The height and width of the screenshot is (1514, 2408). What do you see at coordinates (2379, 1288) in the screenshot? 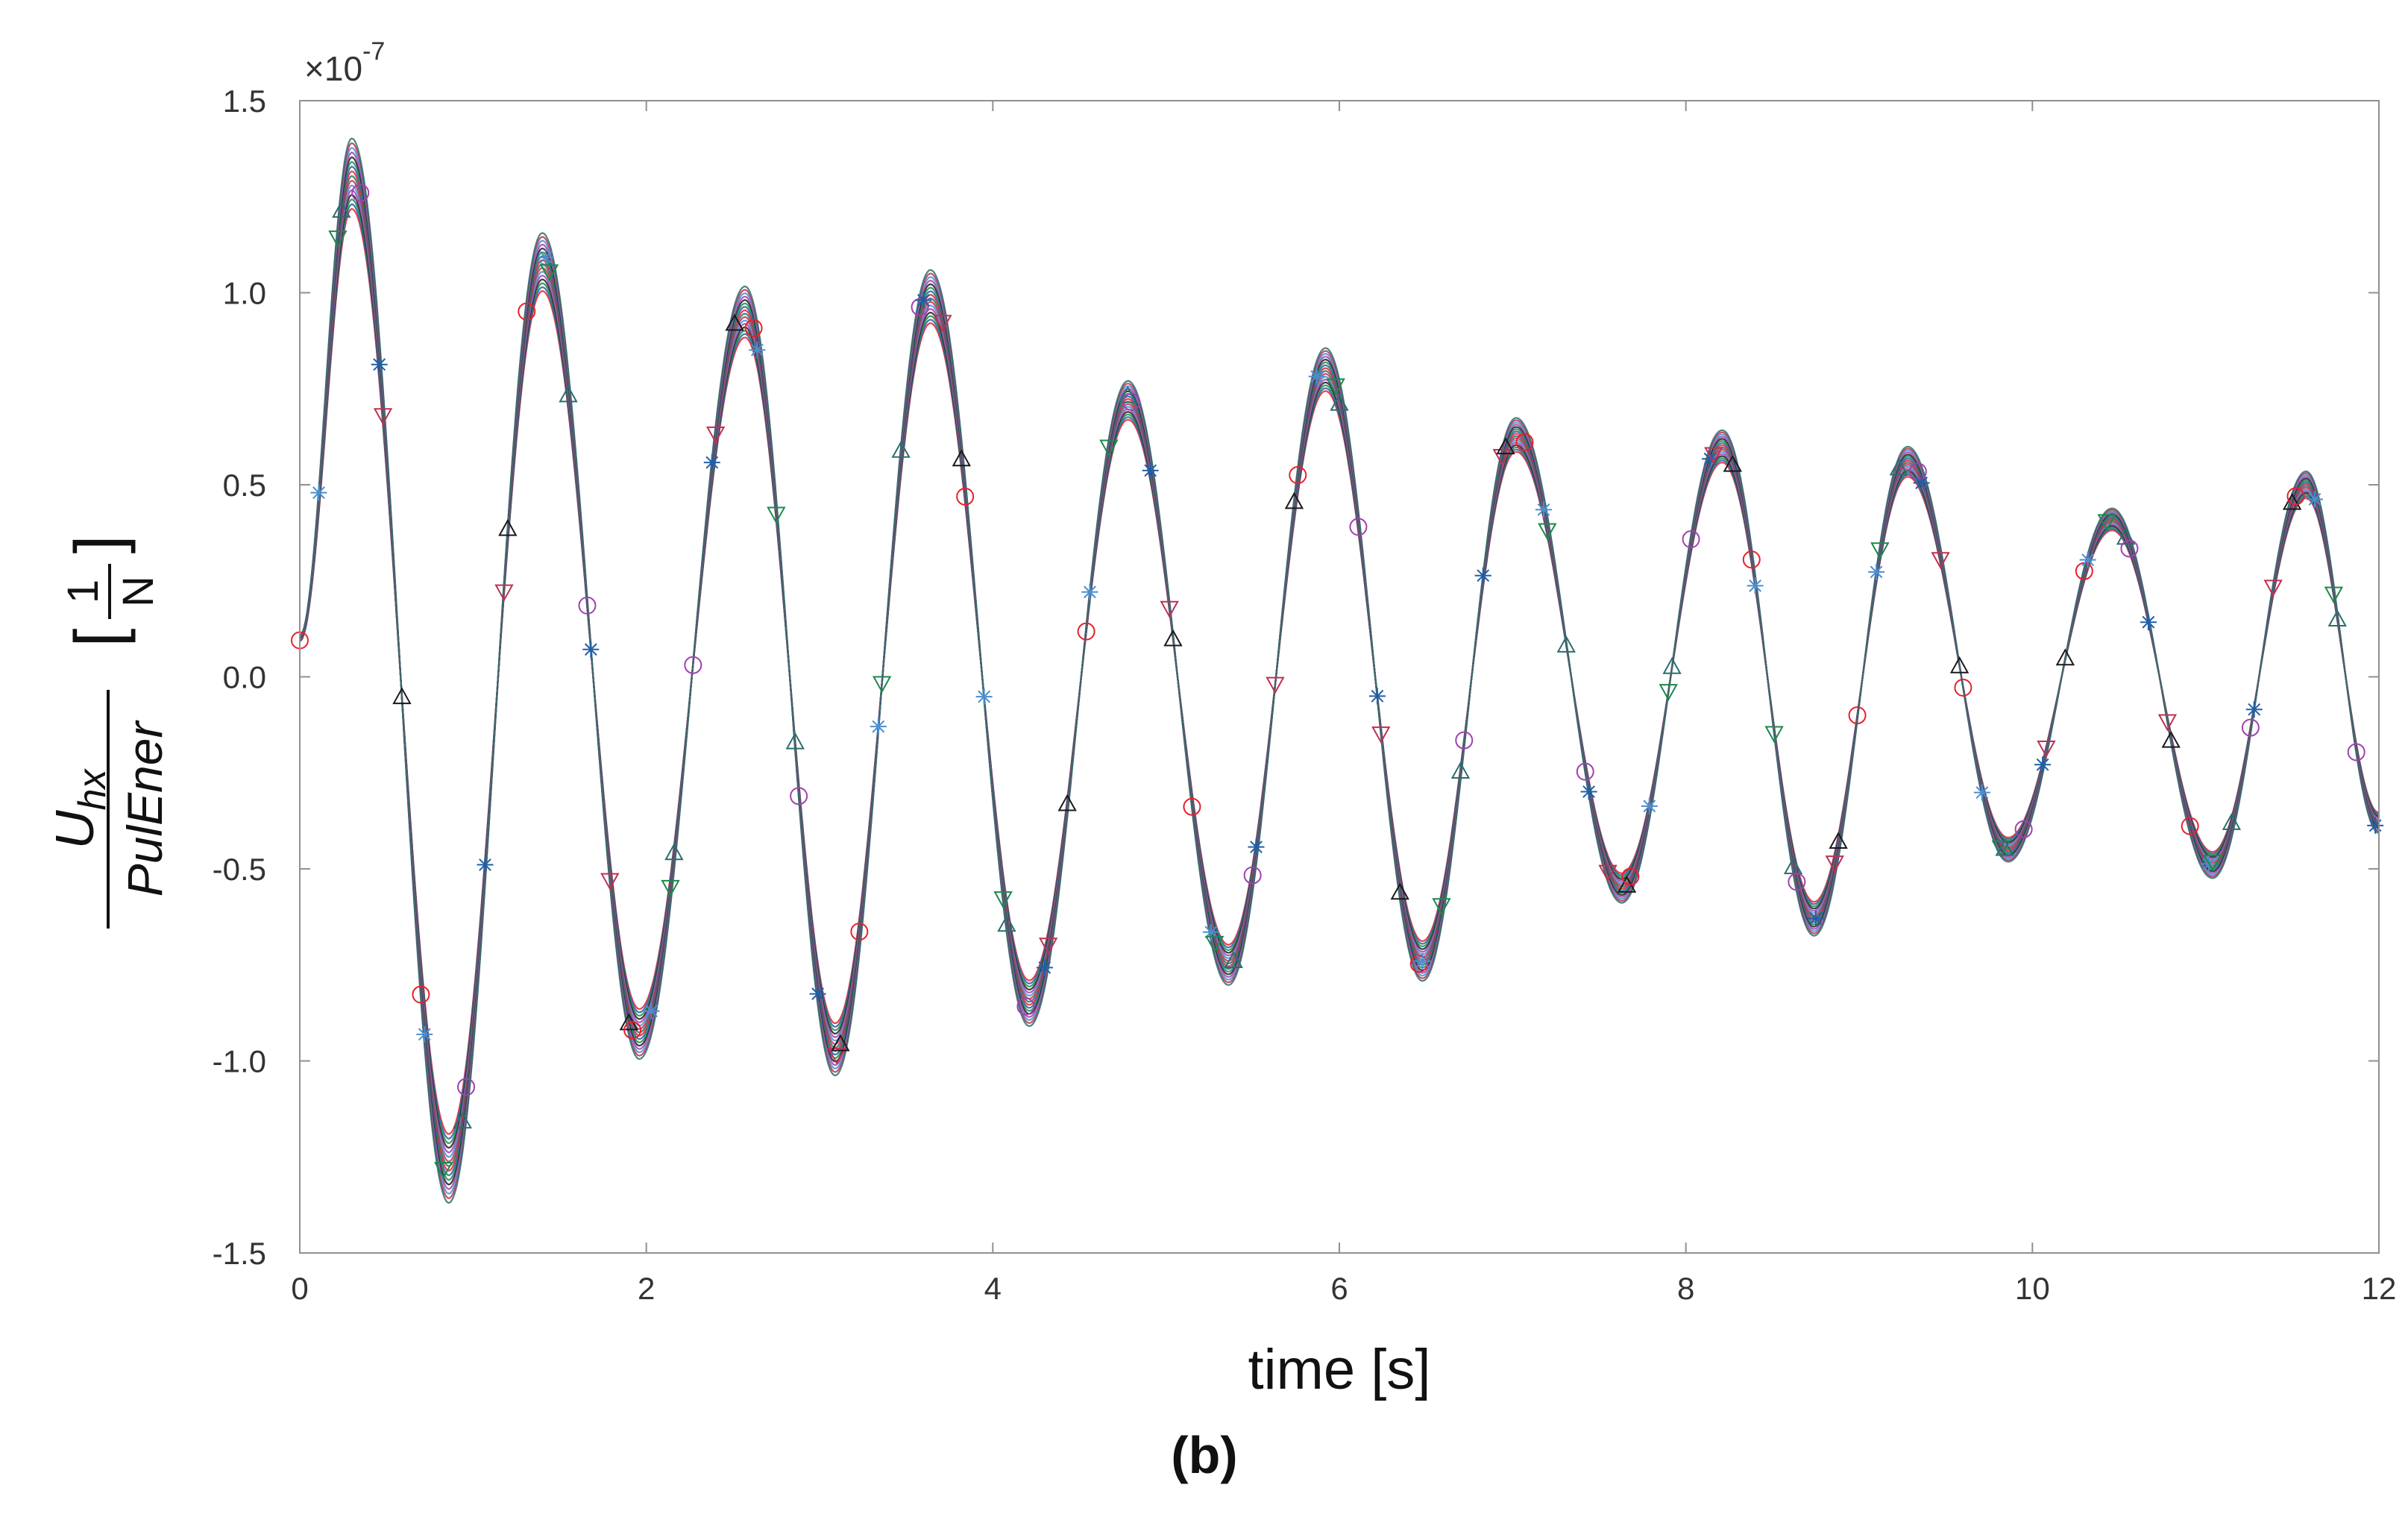
I see `x-tick-label: 12` at bounding box center [2379, 1288].